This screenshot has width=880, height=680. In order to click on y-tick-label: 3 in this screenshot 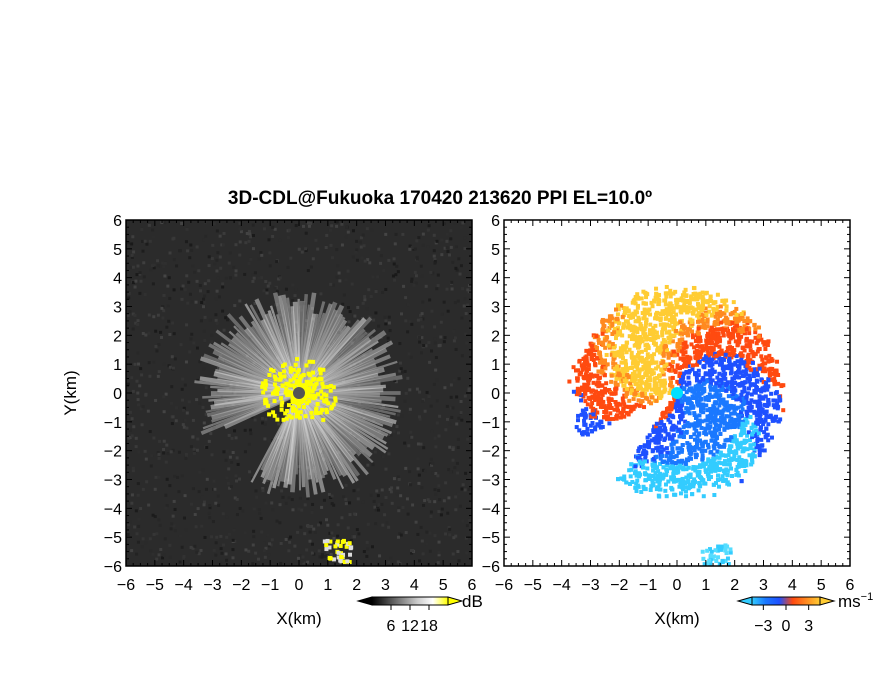, I will do `click(117, 308)`.